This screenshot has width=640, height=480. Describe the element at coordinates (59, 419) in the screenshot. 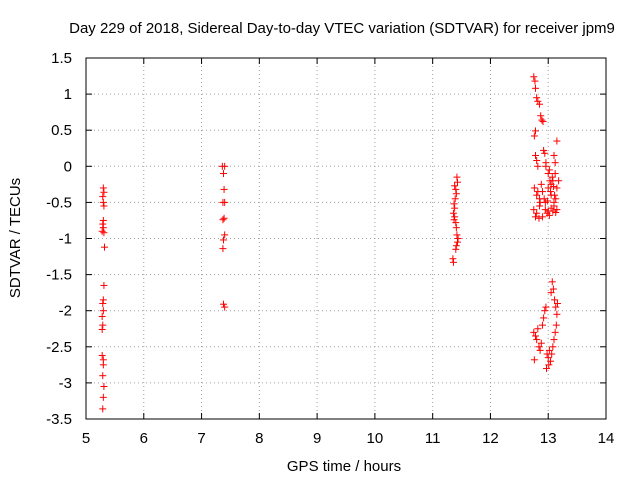

I see `y-tick-label: -3.5` at that location.